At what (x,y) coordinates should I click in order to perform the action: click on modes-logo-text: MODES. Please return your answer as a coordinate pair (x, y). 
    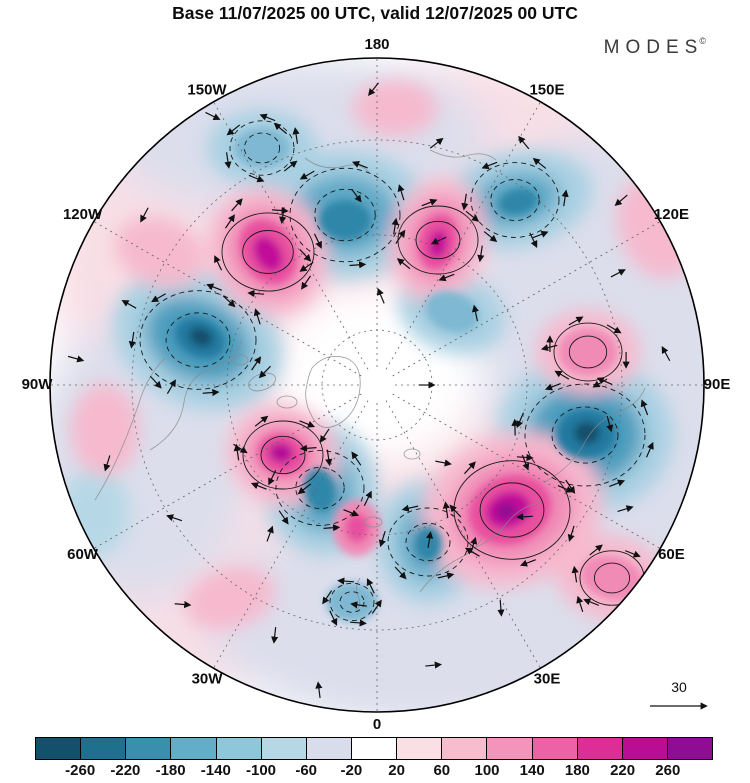
    Looking at the image, I should click on (653, 47).